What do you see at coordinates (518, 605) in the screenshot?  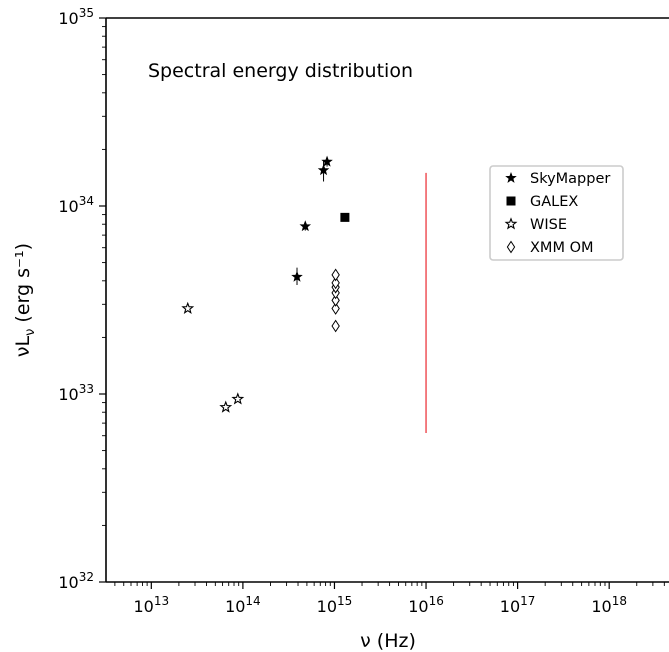 I see `x-tick-label: 1017` at bounding box center [518, 605].